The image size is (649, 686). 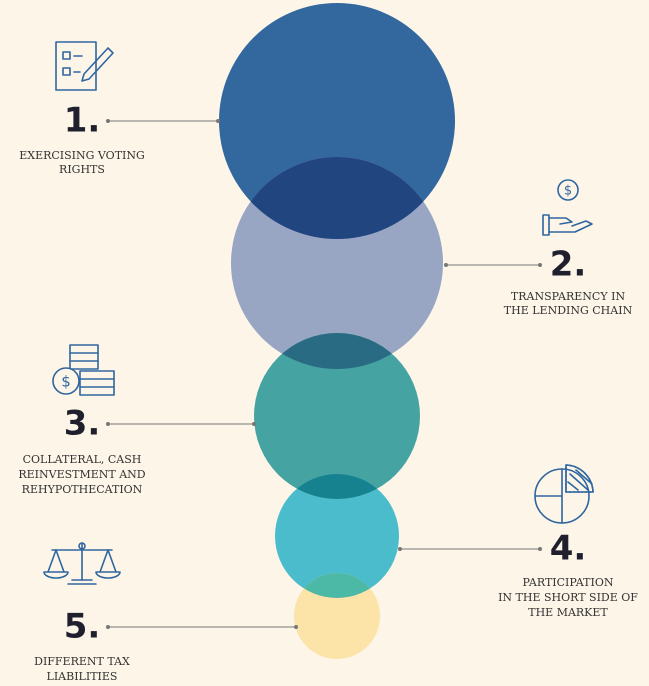 I want to click on item-label: REHYPOTHECATION, so click(x=82, y=489).